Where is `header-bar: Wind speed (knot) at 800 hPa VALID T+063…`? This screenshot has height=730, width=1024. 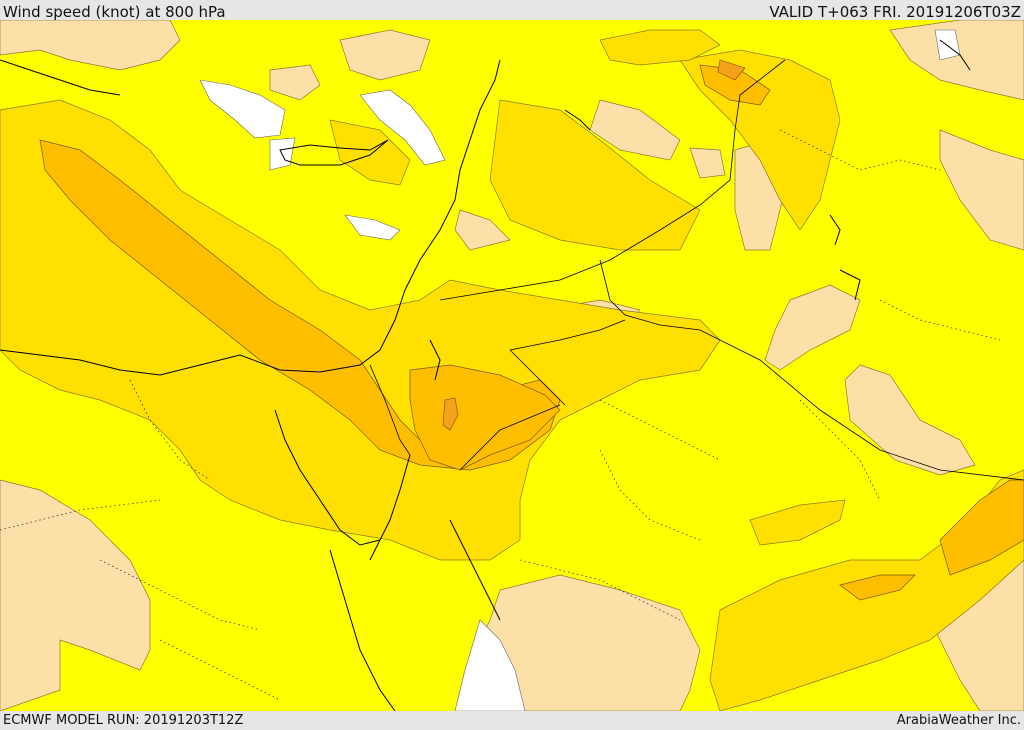
header-bar: Wind speed (knot) at 800 hPa VALID T+063… is located at coordinates (512, 10).